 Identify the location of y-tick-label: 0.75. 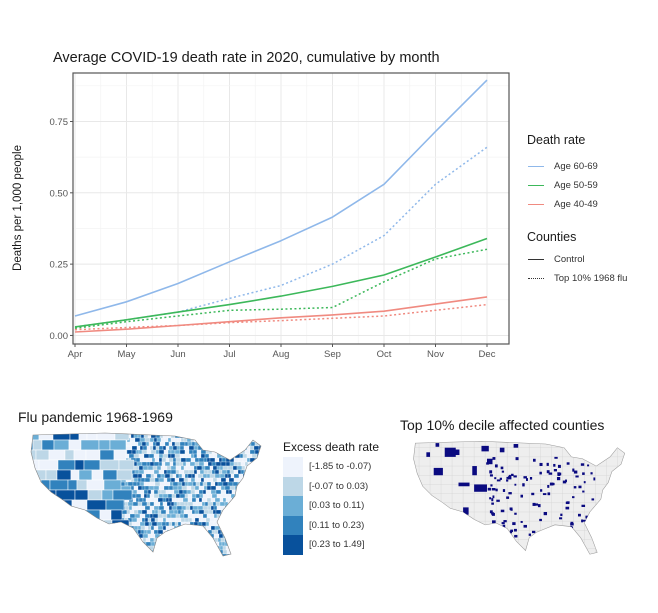
(59, 122).